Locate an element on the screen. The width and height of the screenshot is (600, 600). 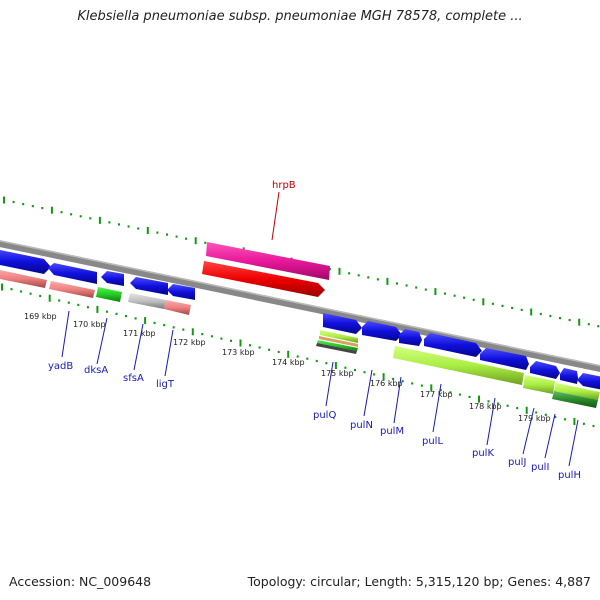
gene-label-sfsA: sfsA is located at coordinates (133, 378).